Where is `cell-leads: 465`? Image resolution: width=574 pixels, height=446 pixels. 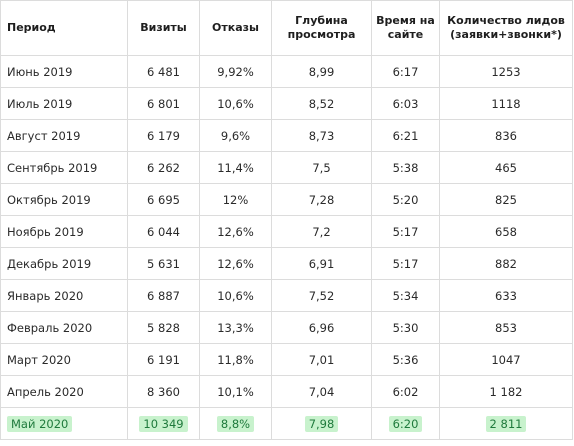 cell-leads: 465 is located at coordinates (506, 167).